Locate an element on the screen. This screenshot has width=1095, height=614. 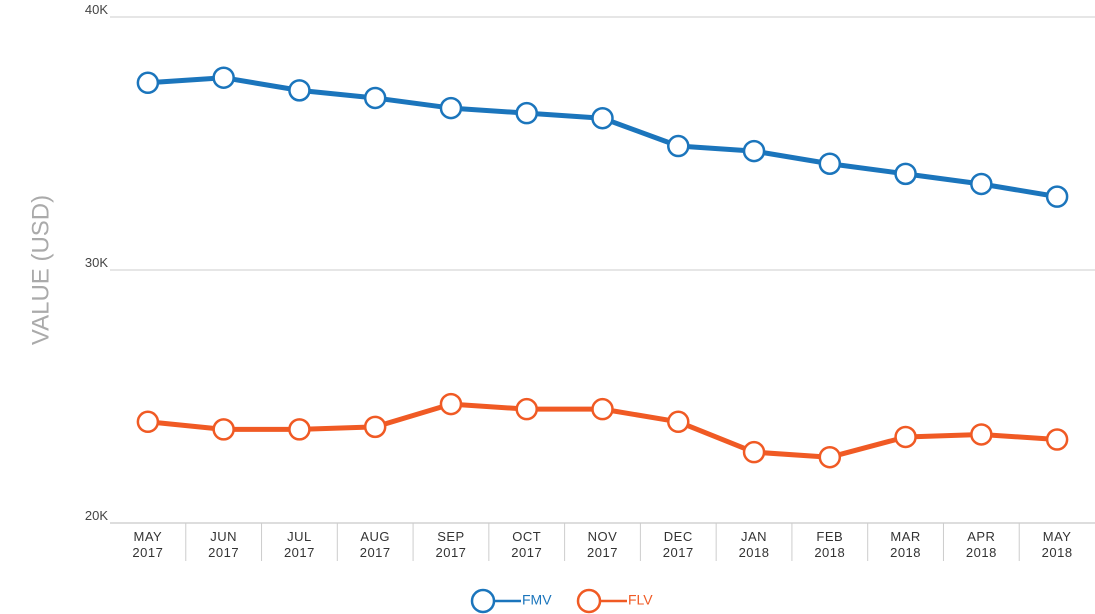
x-tick-label: JAN 2018 is located at coordinates (754, 544).